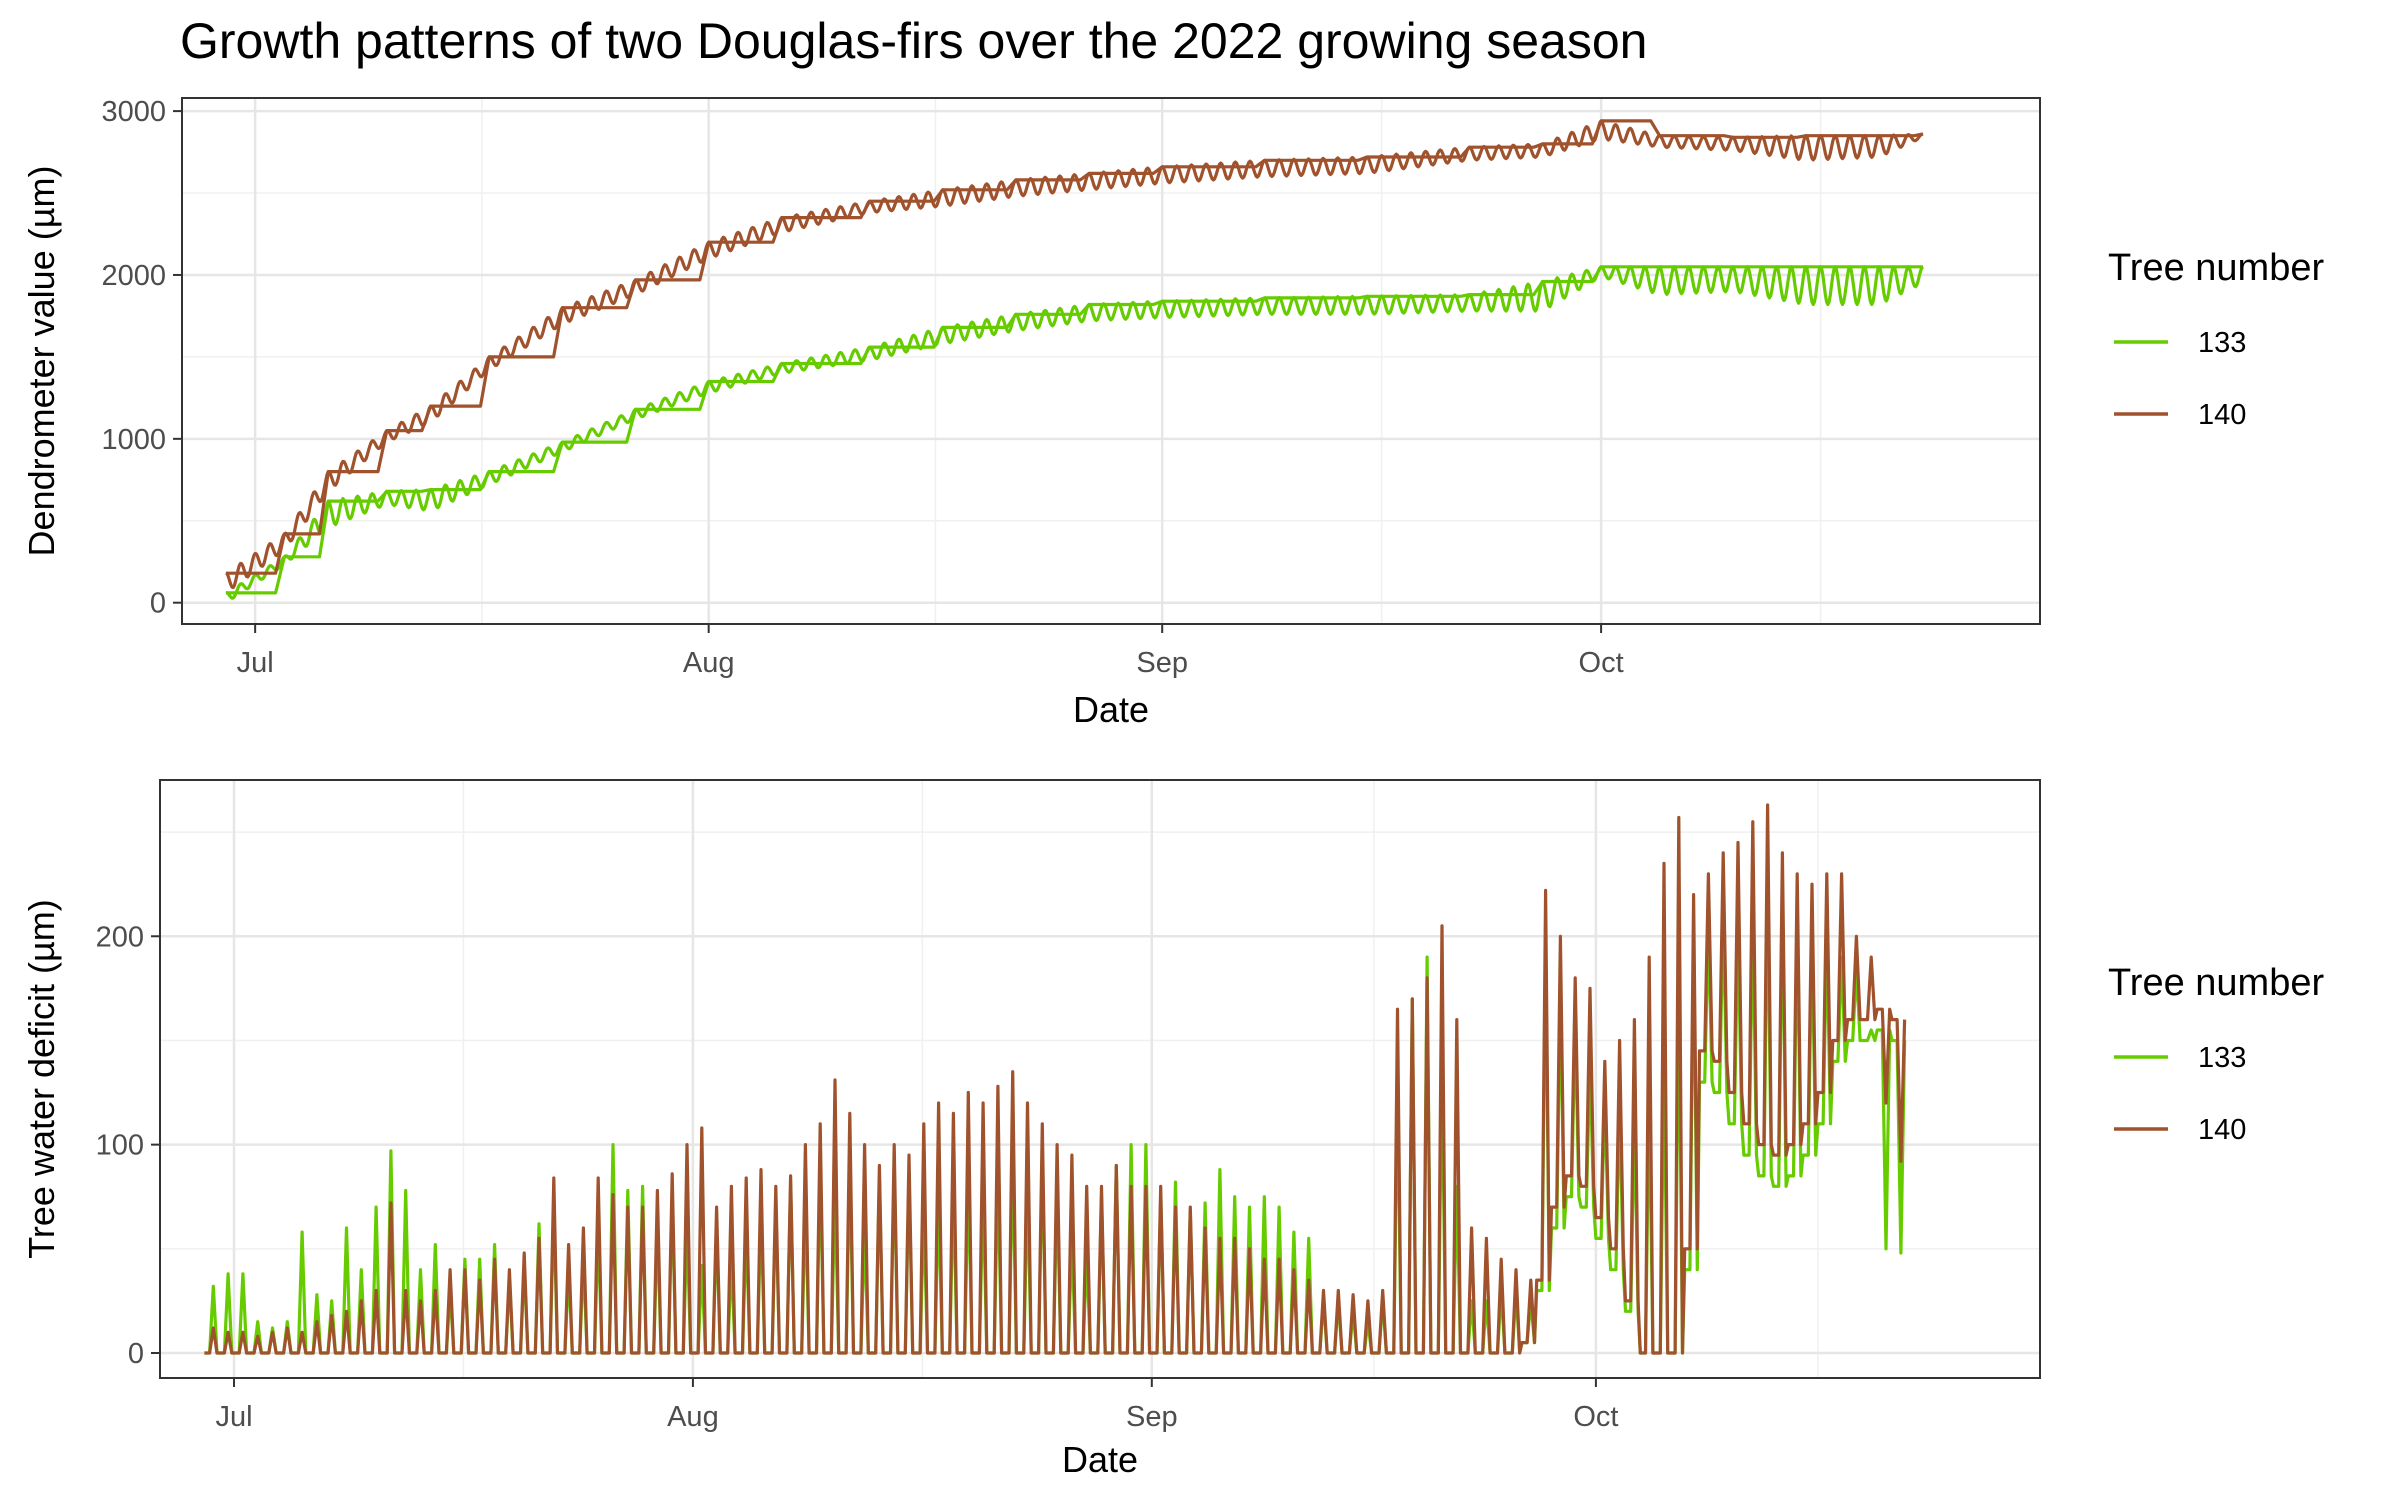 This screenshot has width=2400, height=1500. What do you see at coordinates (41, 1078) in the screenshot?
I see `y-axis-title: Tree water deficit (µm)` at bounding box center [41, 1078].